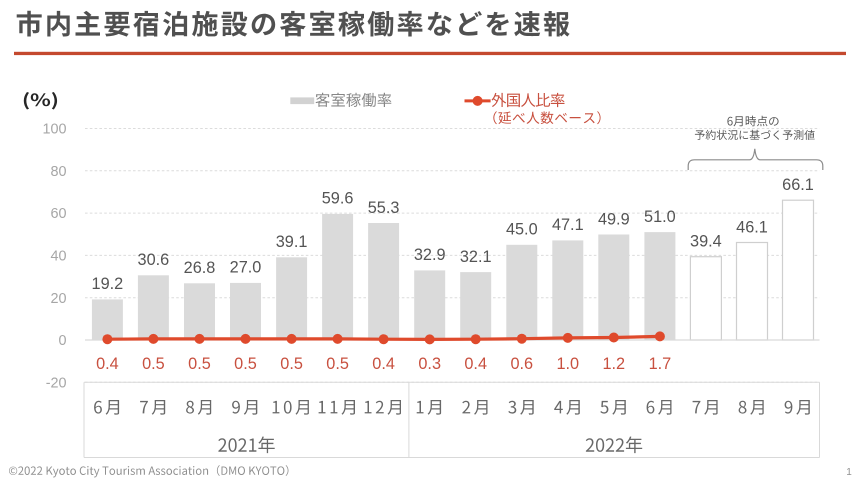 This screenshot has height=484, width=860. I want to click on svg-text: 1.7, so click(660, 364).